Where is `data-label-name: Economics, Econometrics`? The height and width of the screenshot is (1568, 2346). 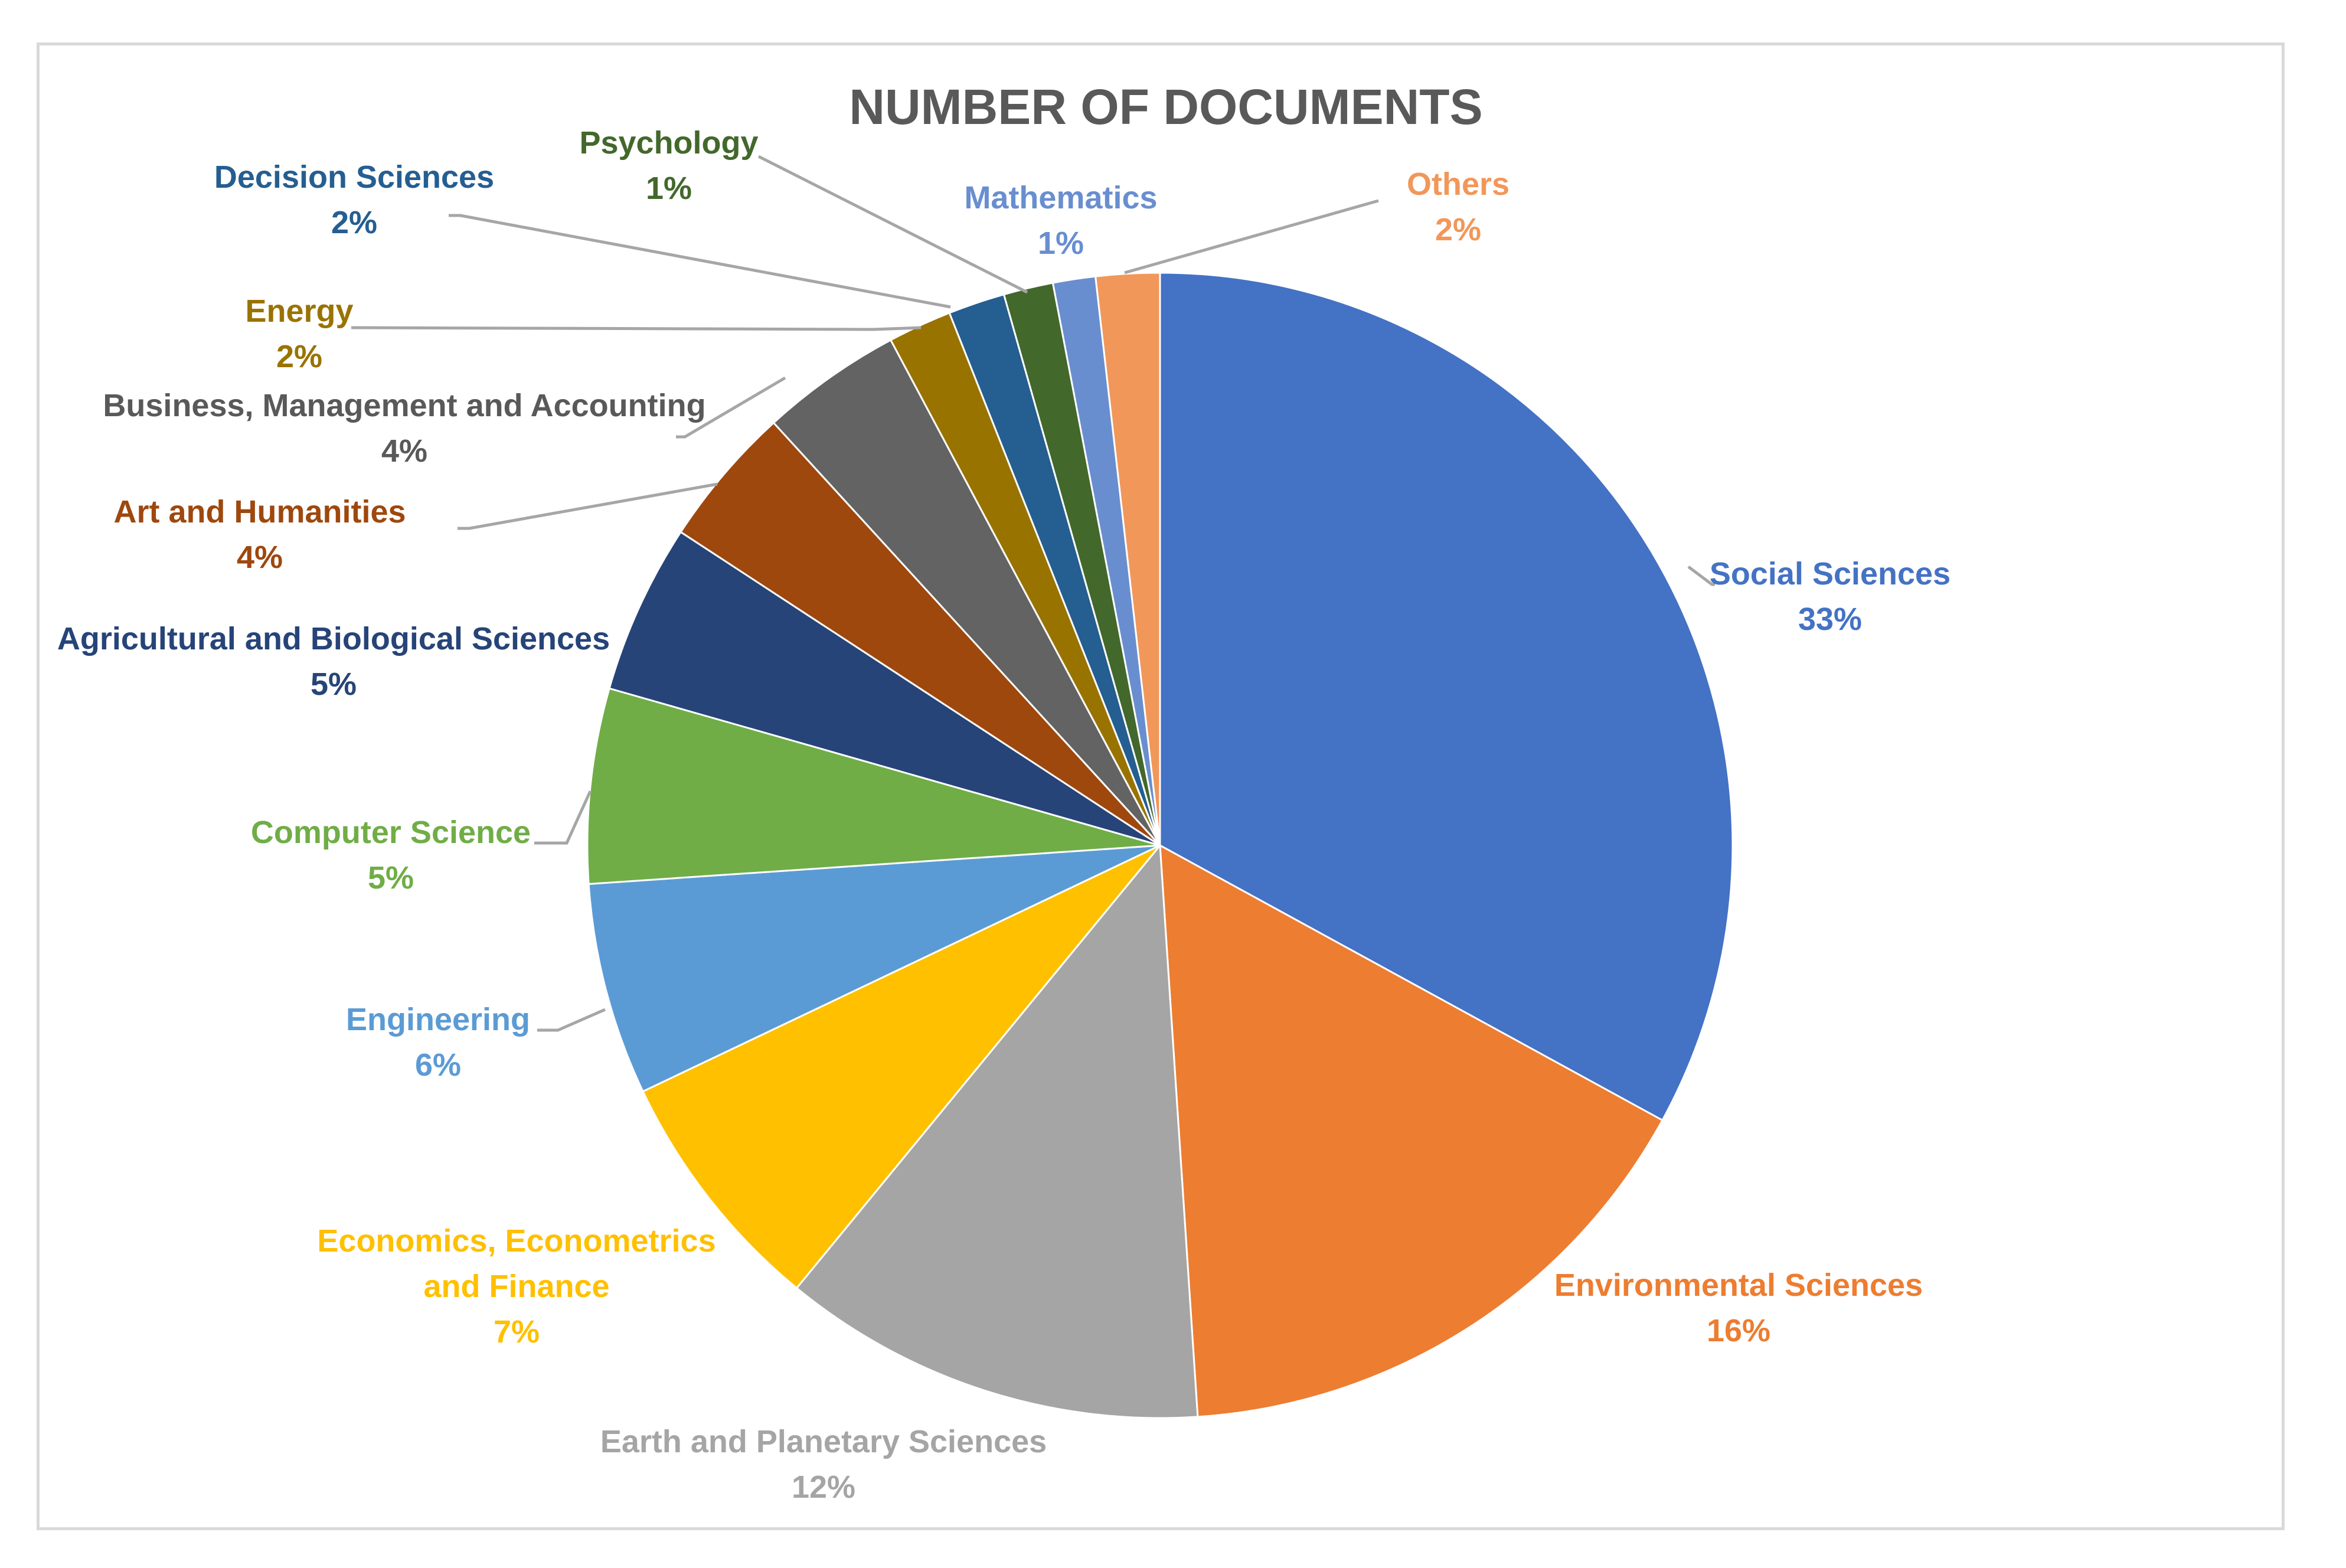
data-label-name: Economics, Econometrics is located at coordinates (516, 1241).